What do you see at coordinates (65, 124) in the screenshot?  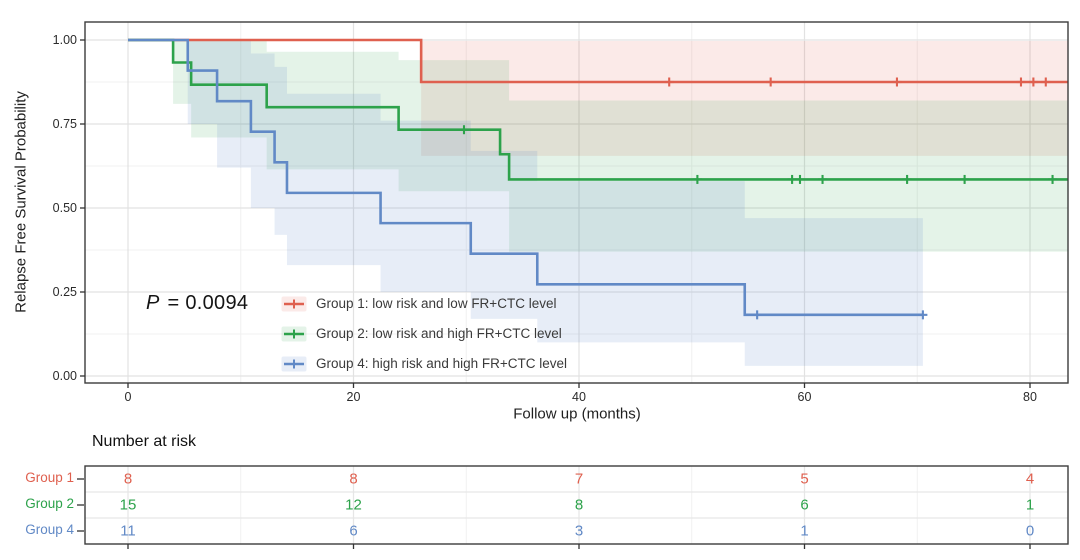 I see `y-tick-label: 0.75` at bounding box center [65, 124].